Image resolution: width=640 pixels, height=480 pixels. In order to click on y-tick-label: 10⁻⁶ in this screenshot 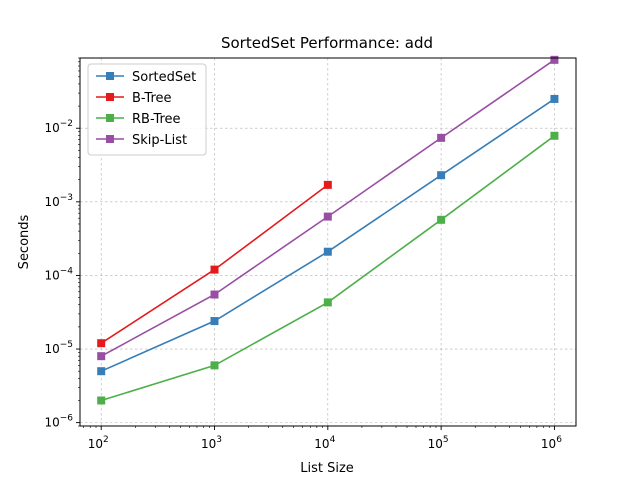, I will do `click(58, 422)`.